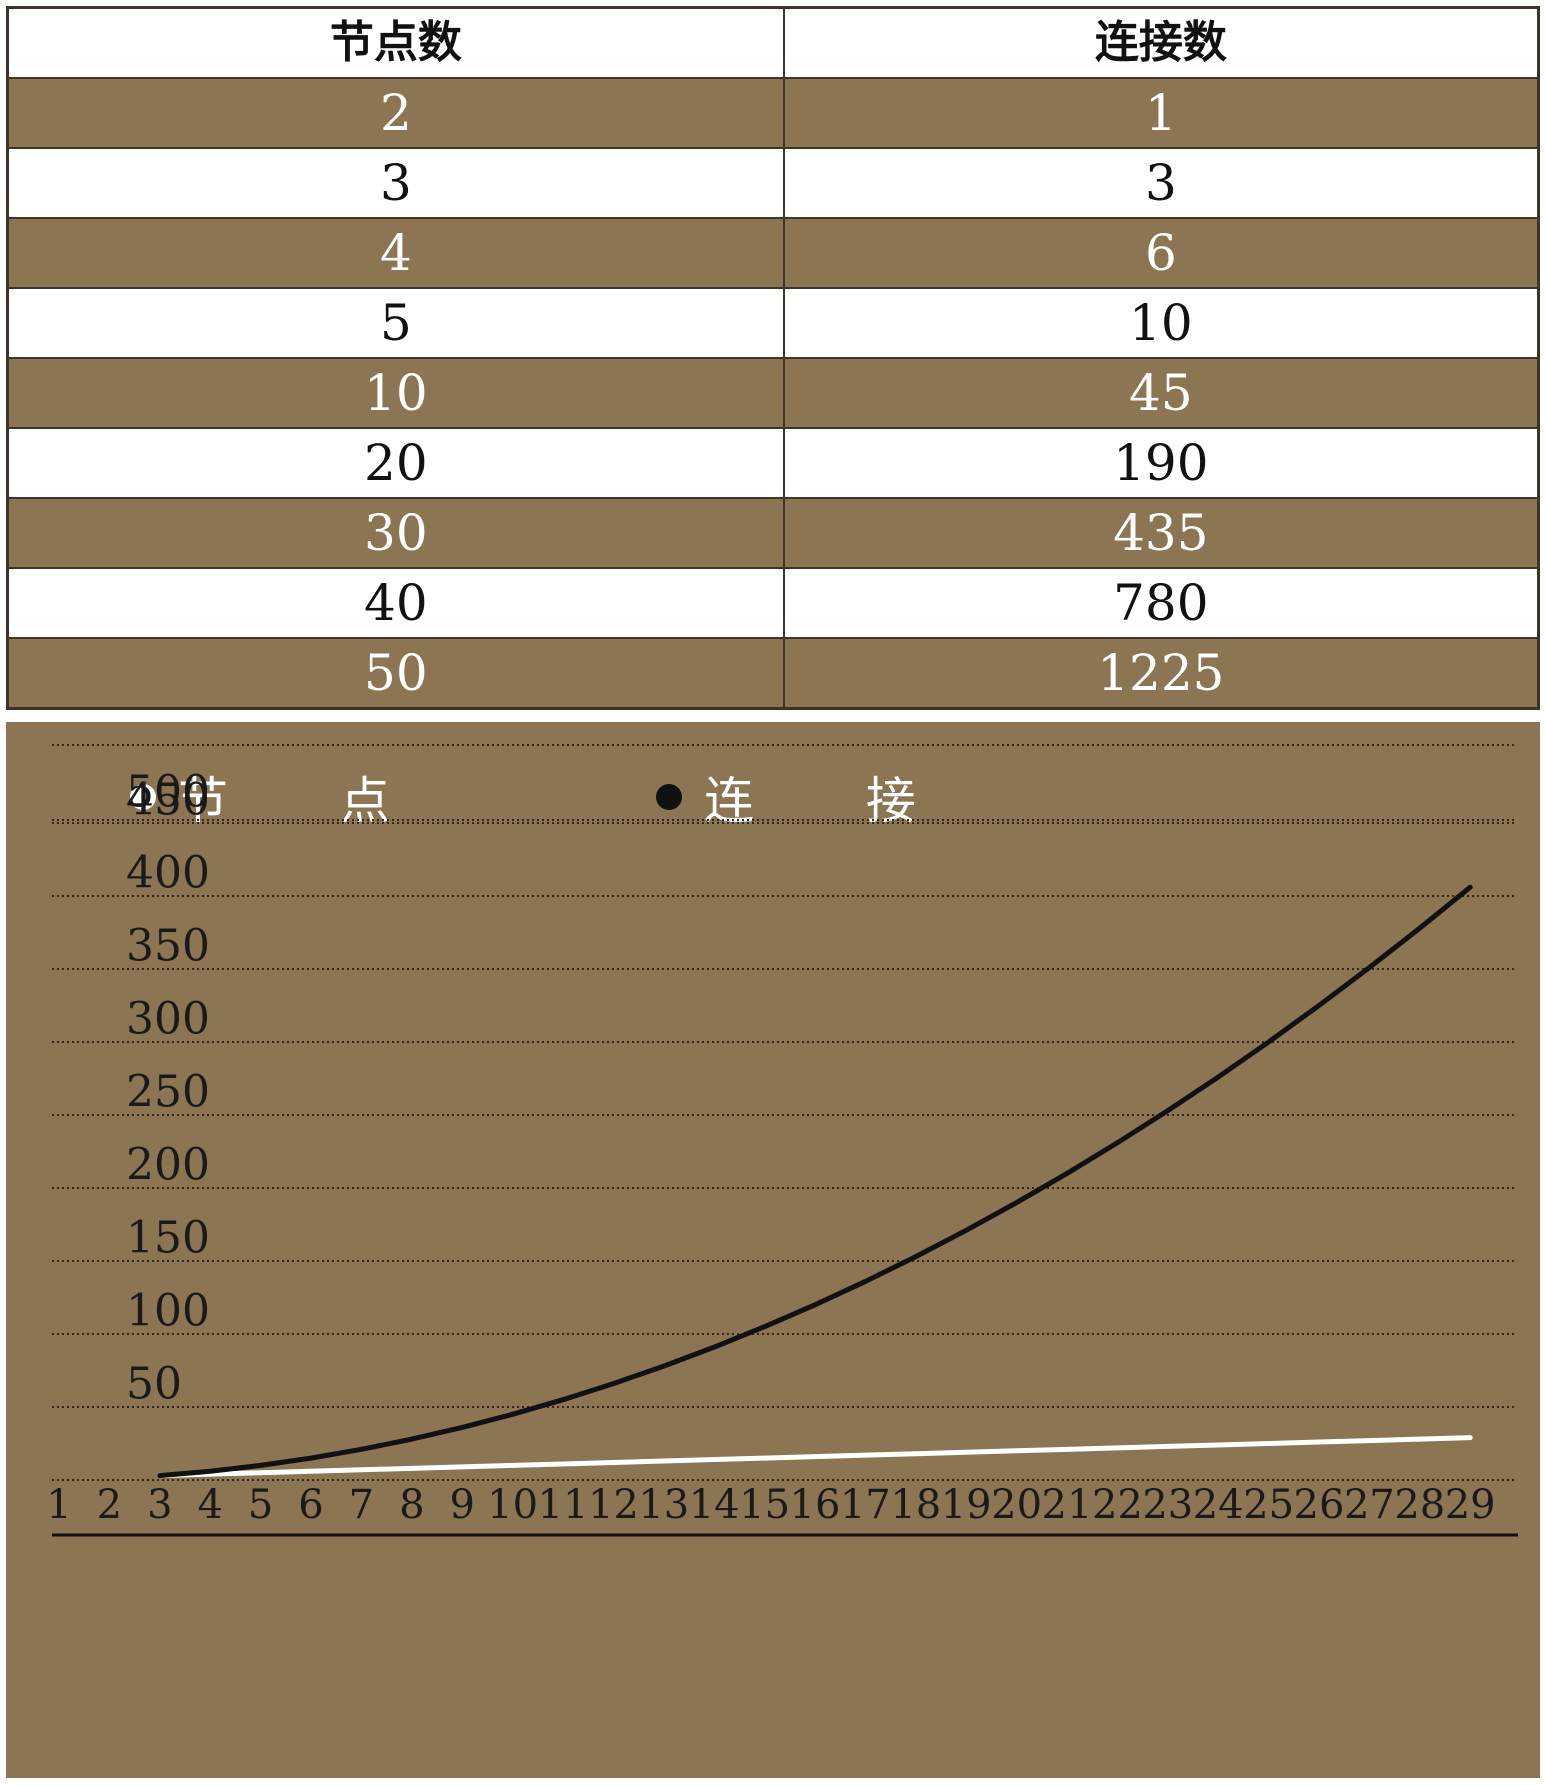  I want to click on x-tick-label: 4, so click(209, 1505).